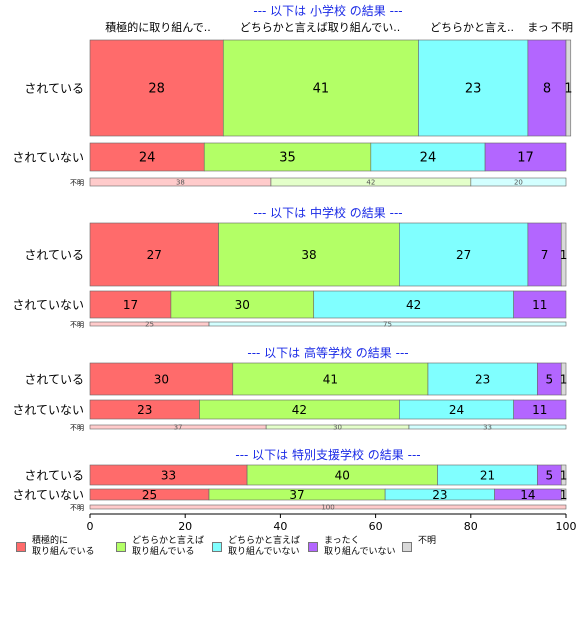 Image resolution: width=580 pixels, height=636 pixels. What do you see at coordinates (185, 526) in the screenshot?
I see `x-tick-label: 20` at bounding box center [185, 526].